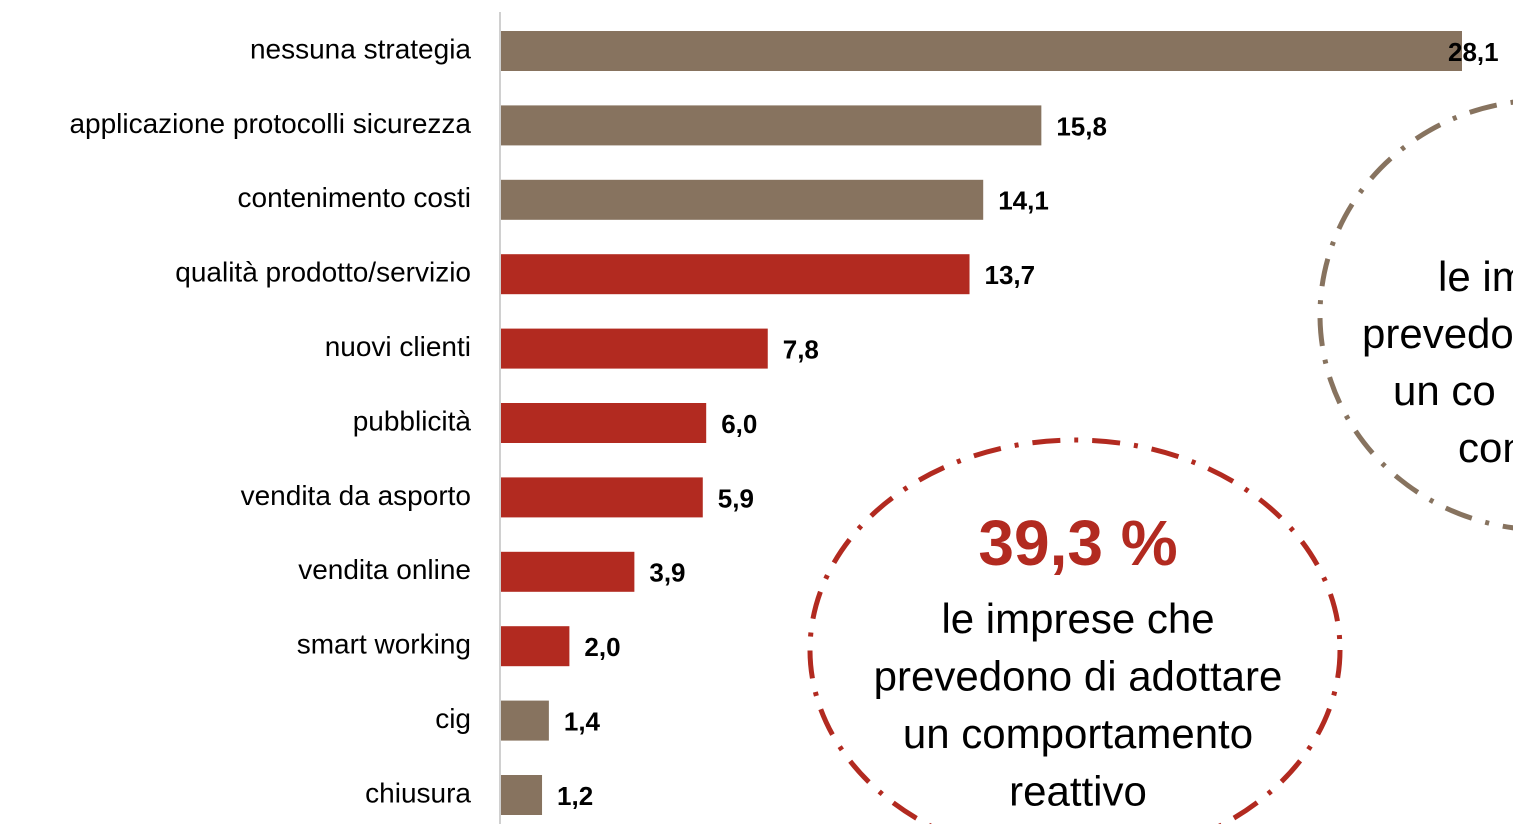 The width and height of the screenshot is (1513, 824). What do you see at coordinates (602, 647) in the screenshot?
I see `value-label: 2,0` at bounding box center [602, 647].